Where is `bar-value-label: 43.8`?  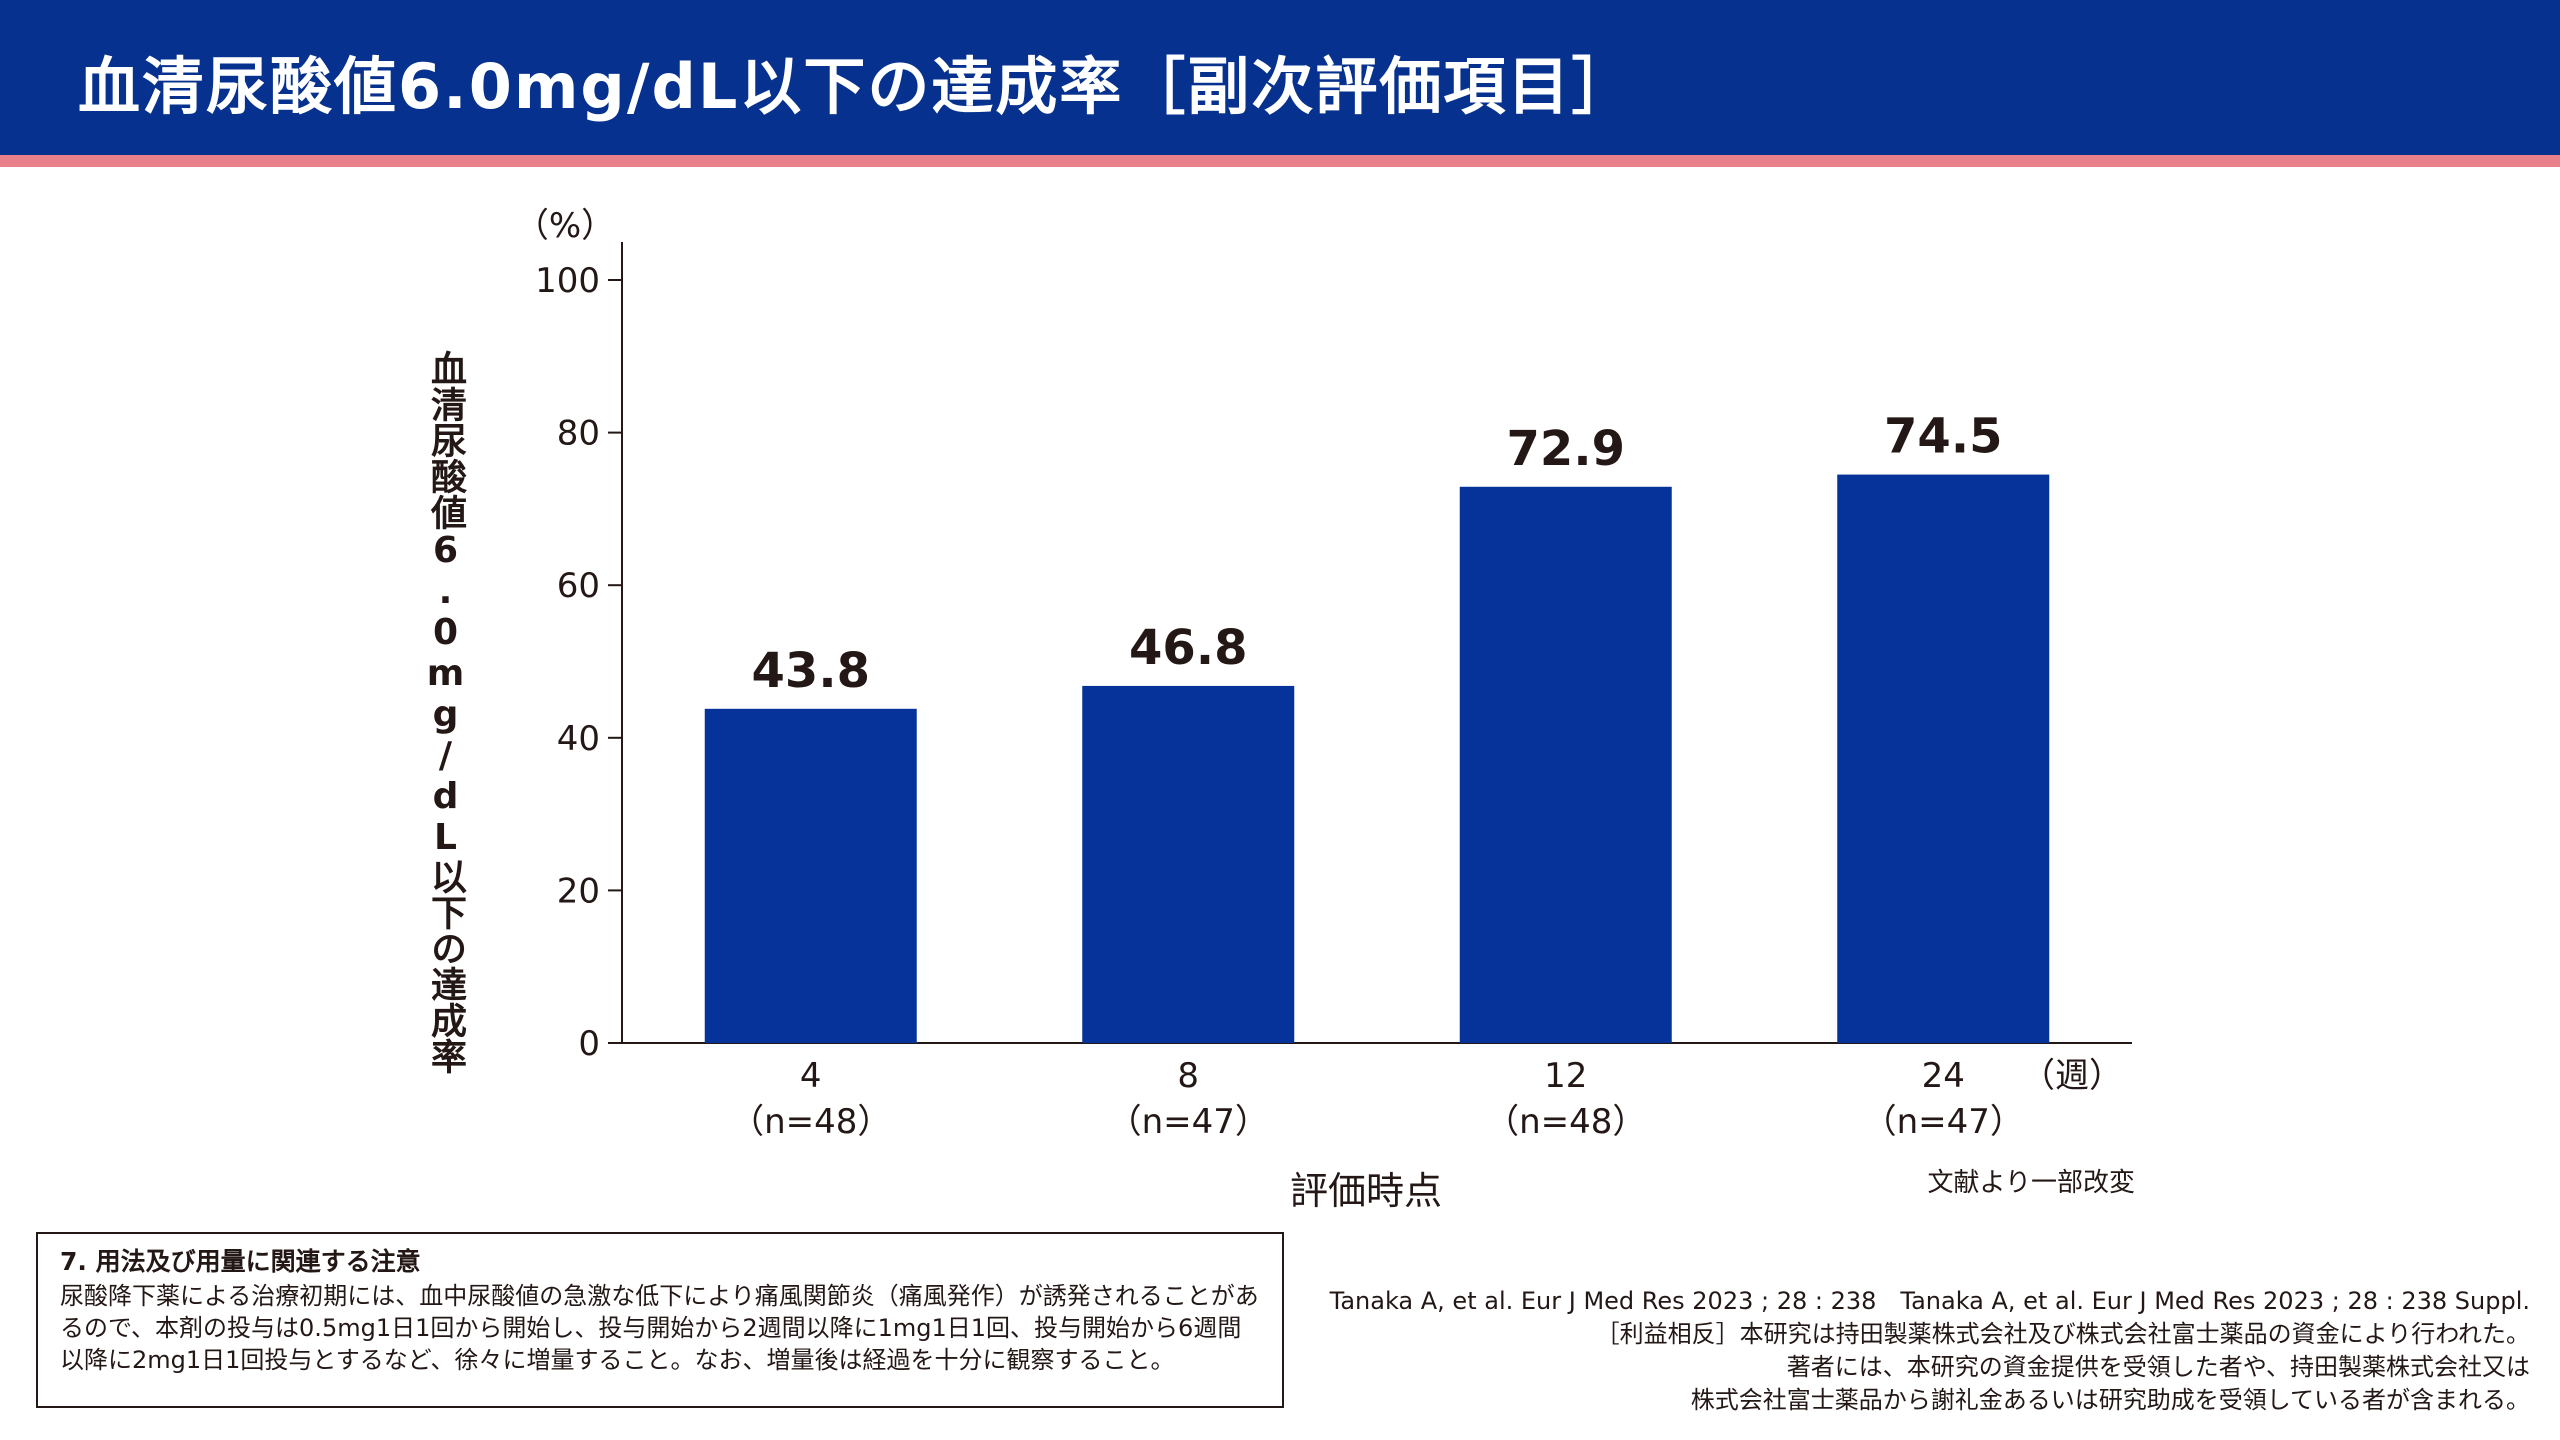 bar-value-label: 43.8 is located at coordinates (811, 671).